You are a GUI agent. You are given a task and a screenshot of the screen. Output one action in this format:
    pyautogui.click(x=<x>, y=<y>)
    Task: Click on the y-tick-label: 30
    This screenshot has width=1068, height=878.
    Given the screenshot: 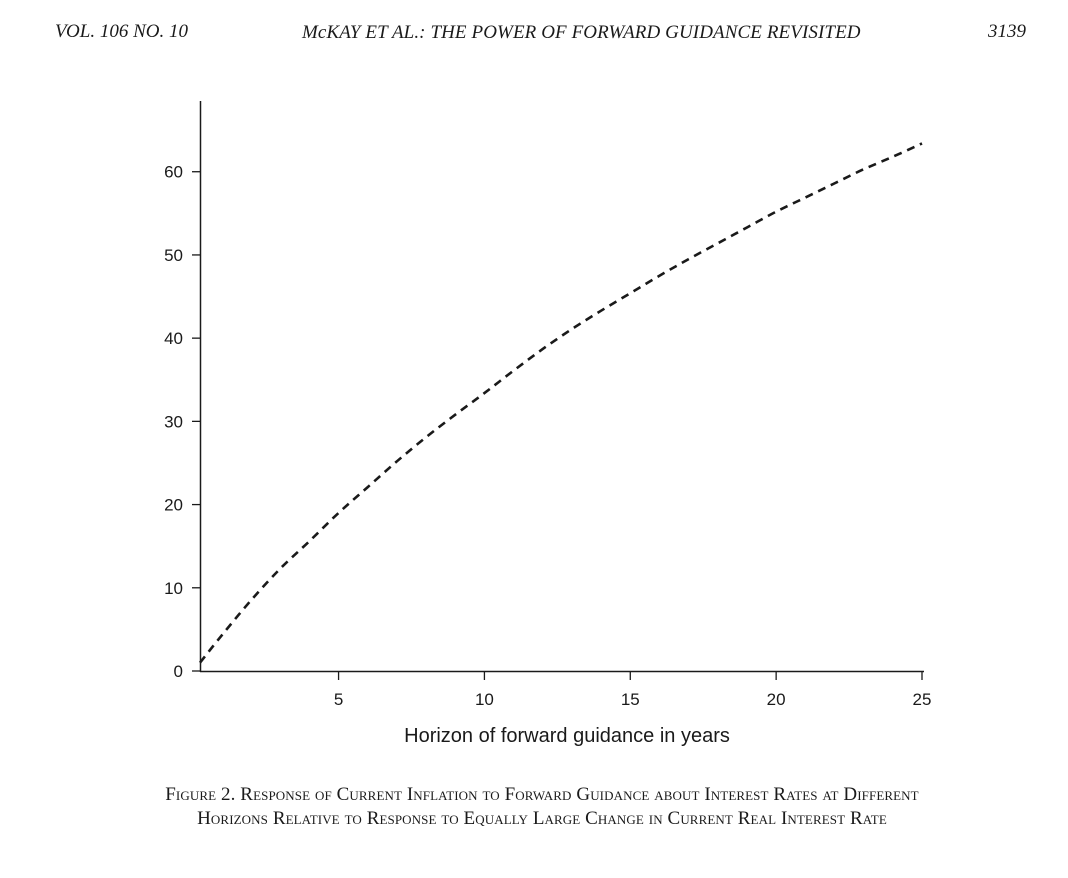 What is the action you would take?
    pyautogui.click(x=173, y=421)
    